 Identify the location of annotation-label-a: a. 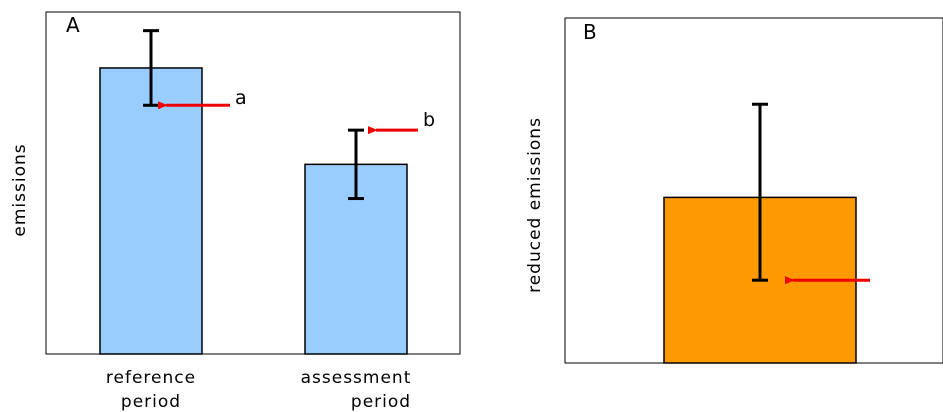
(241, 98).